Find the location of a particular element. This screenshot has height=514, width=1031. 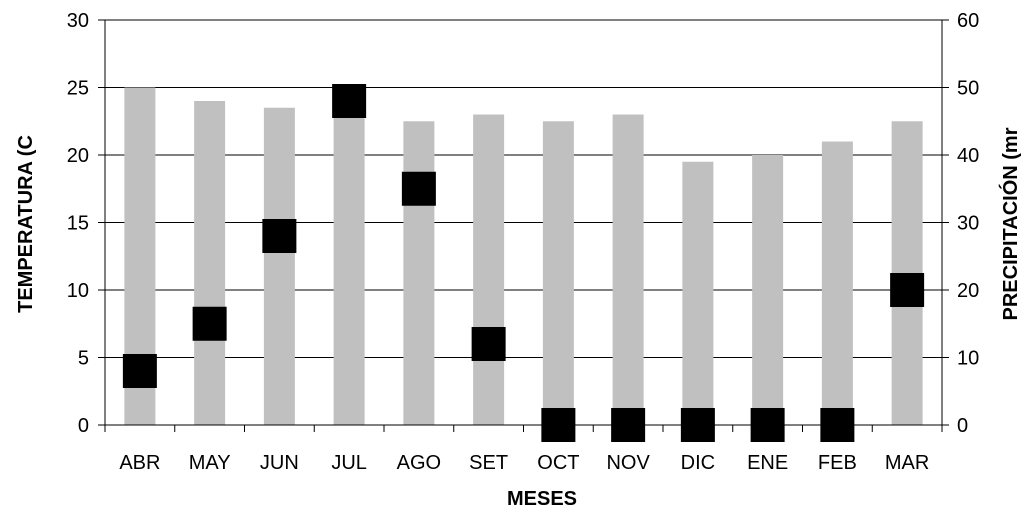

left-tick-labels: 0 5 10 15 20 25 30 is located at coordinates (78, 223).